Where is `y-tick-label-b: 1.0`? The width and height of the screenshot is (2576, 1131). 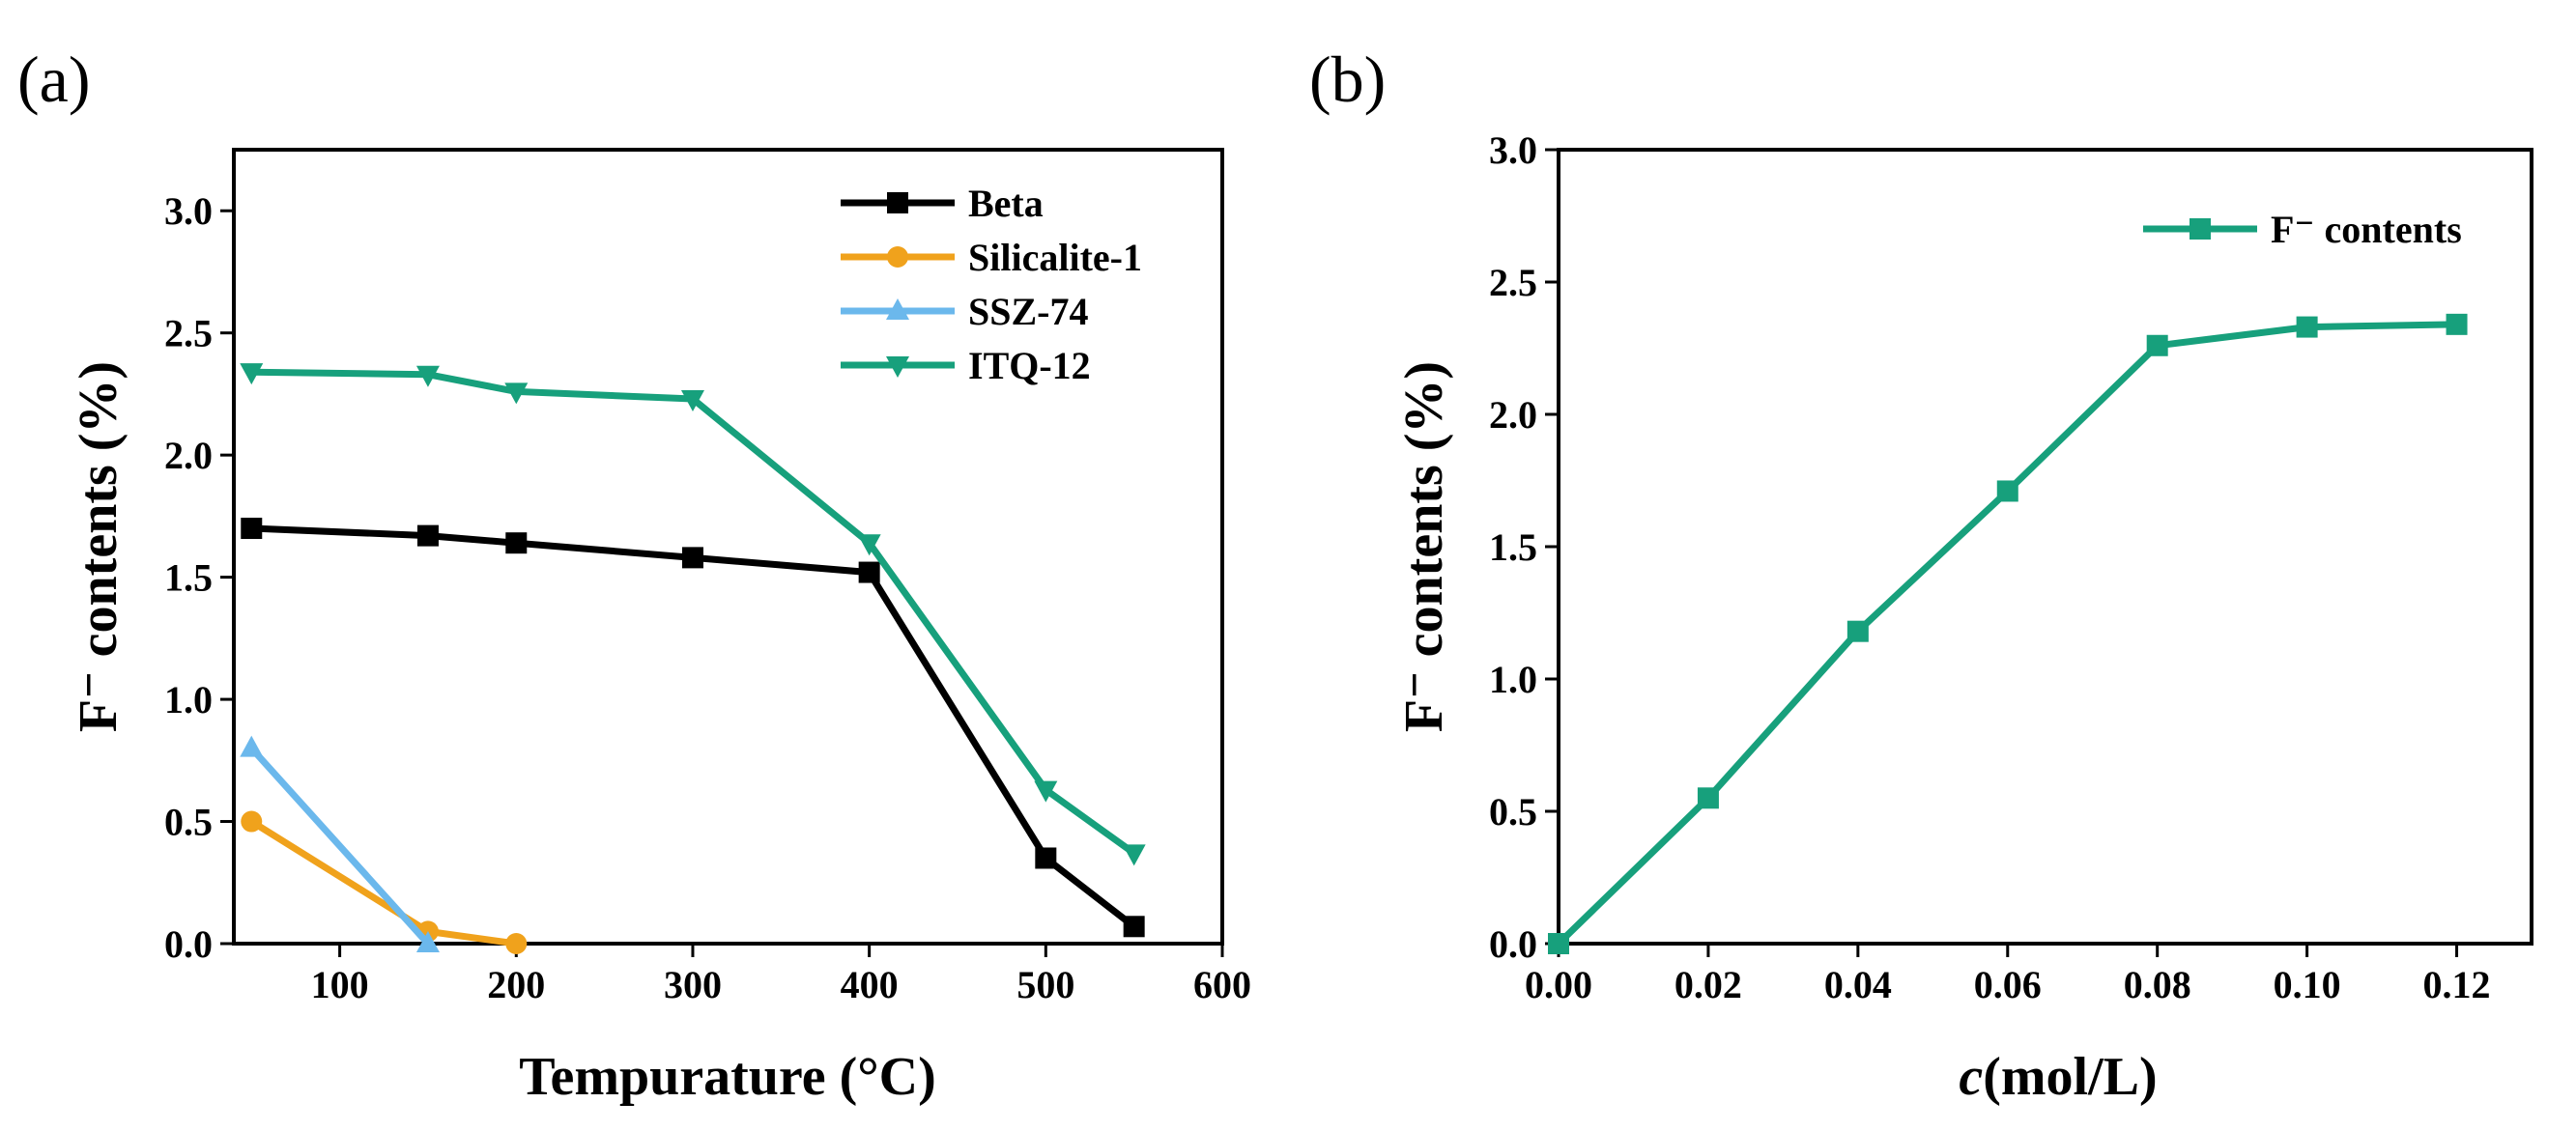
y-tick-label-b: 1.0 is located at coordinates (1513, 679).